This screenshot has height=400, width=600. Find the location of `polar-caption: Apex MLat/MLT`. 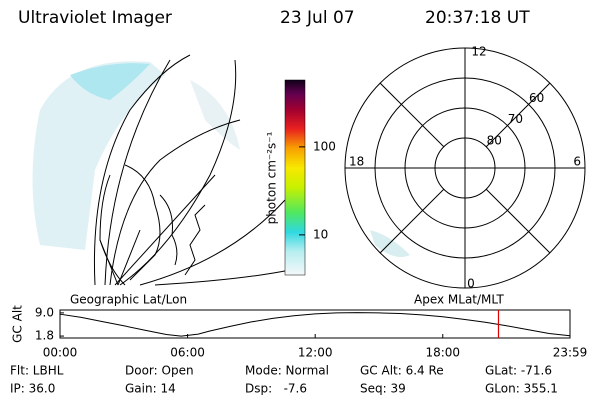

polar-caption: Apex MLat/MLT is located at coordinates (459, 300).